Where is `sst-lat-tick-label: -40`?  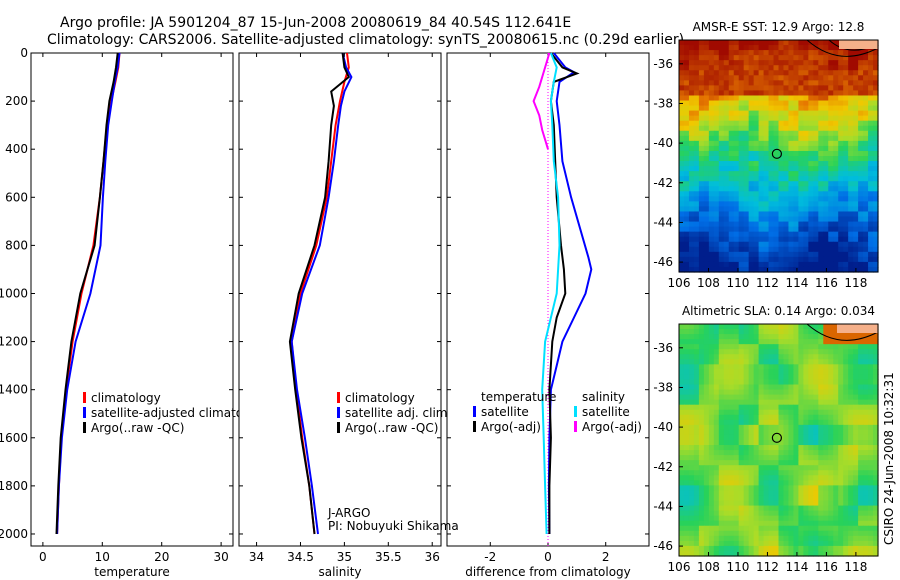
sst-lat-tick-label: -40 is located at coordinates (663, 143).